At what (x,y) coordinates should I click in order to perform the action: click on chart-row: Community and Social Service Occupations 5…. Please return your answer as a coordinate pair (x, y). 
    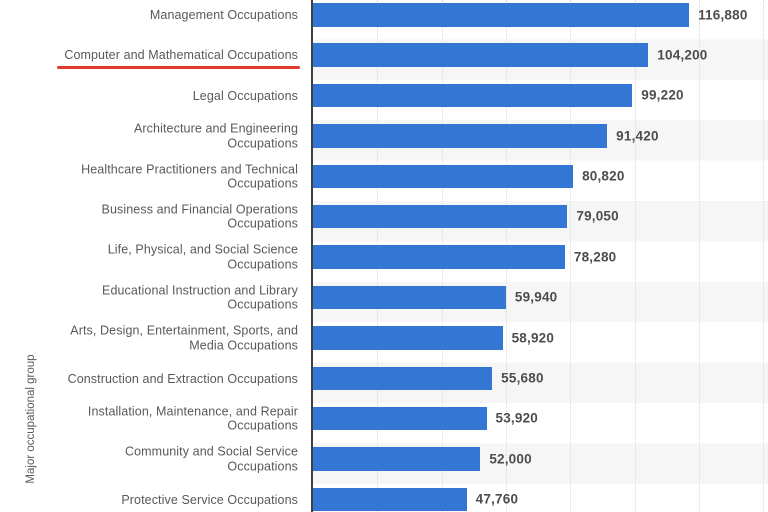
    Looking at the image, I should click on (384, 463).